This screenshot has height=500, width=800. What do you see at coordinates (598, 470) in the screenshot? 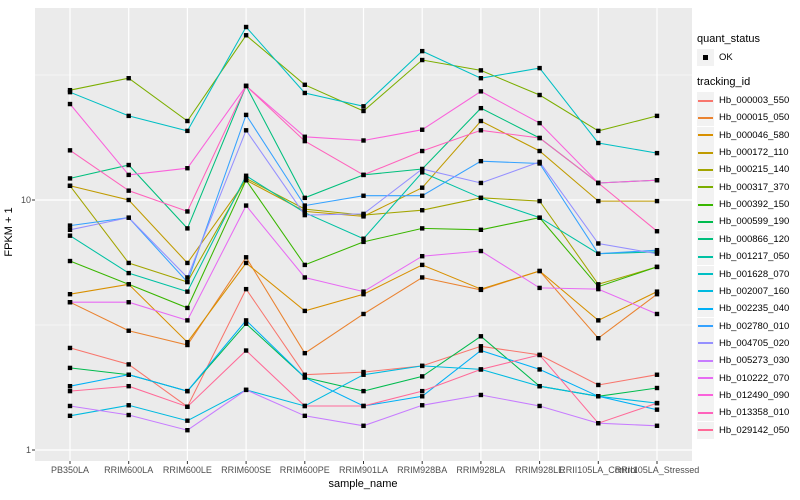
I see `x-tick-label-RRII105LA_Control: RRII105LA_Control` at bounding box center [598, 470].